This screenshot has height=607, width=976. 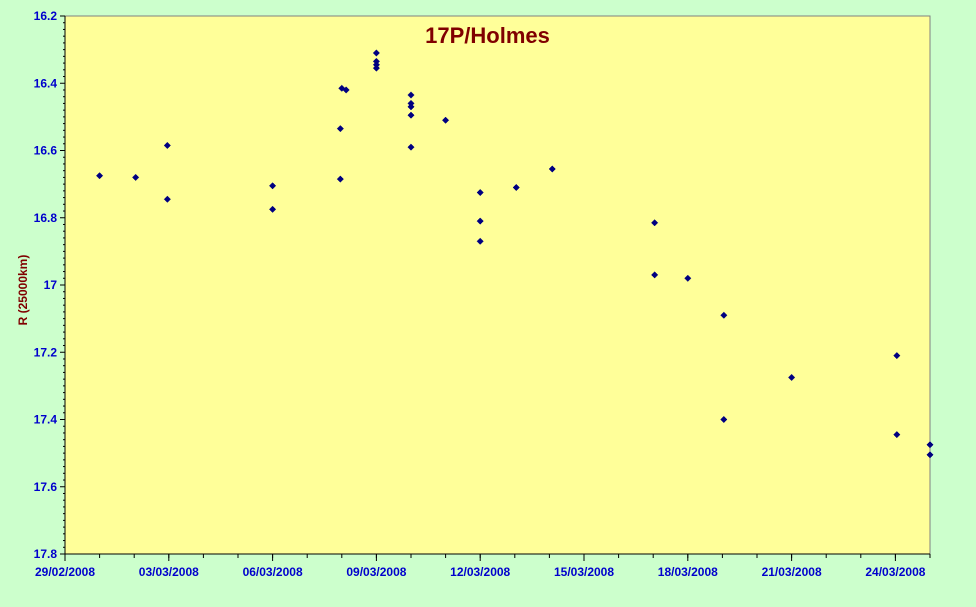 I want to click on y-tick-label: 17.2, so click(x=46, y=352).